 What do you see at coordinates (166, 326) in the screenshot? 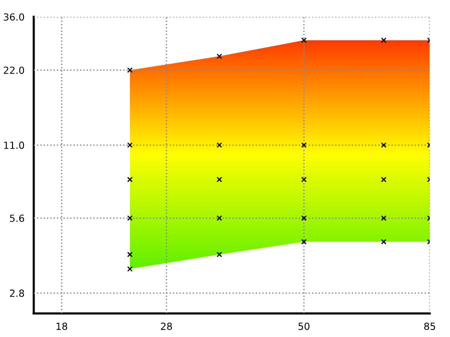
I see `x-tick-label: 28` at bounding box center [166, 326].